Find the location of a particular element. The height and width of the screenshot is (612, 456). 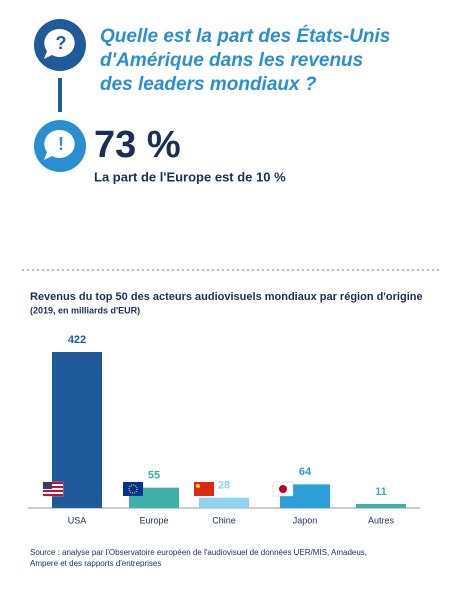

category-label: Chine is located at coordinates (224, 520).